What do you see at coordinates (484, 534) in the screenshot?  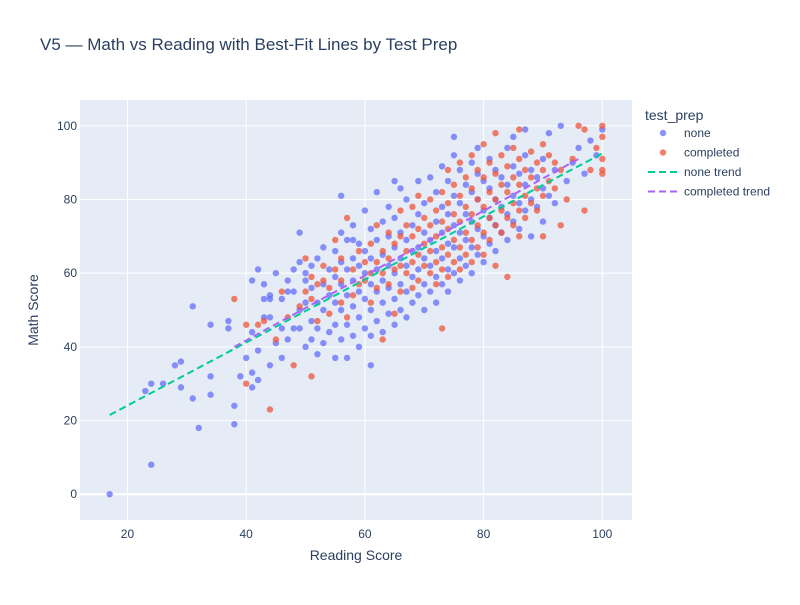 I see `x-tick-label: 80` at bounding box center [484, 534].